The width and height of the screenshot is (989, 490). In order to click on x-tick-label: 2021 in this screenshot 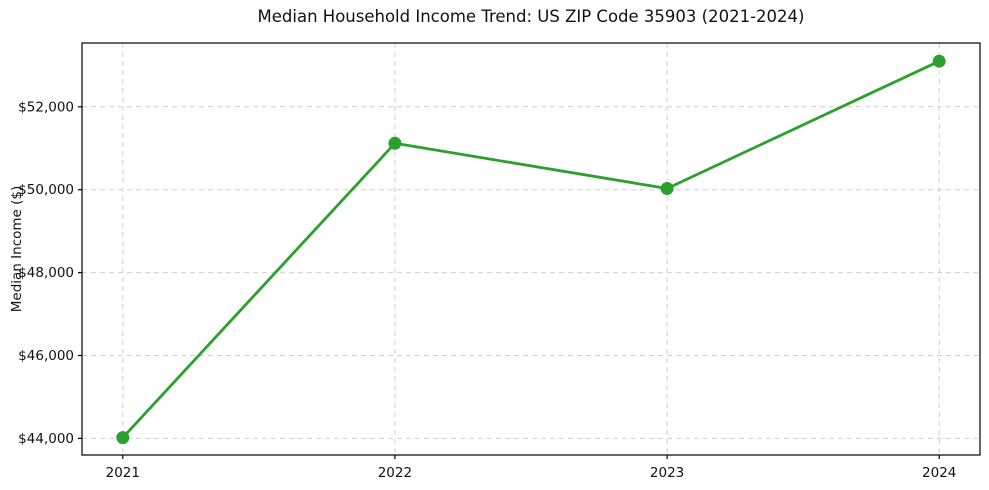, I will do `click(123, 473)`.